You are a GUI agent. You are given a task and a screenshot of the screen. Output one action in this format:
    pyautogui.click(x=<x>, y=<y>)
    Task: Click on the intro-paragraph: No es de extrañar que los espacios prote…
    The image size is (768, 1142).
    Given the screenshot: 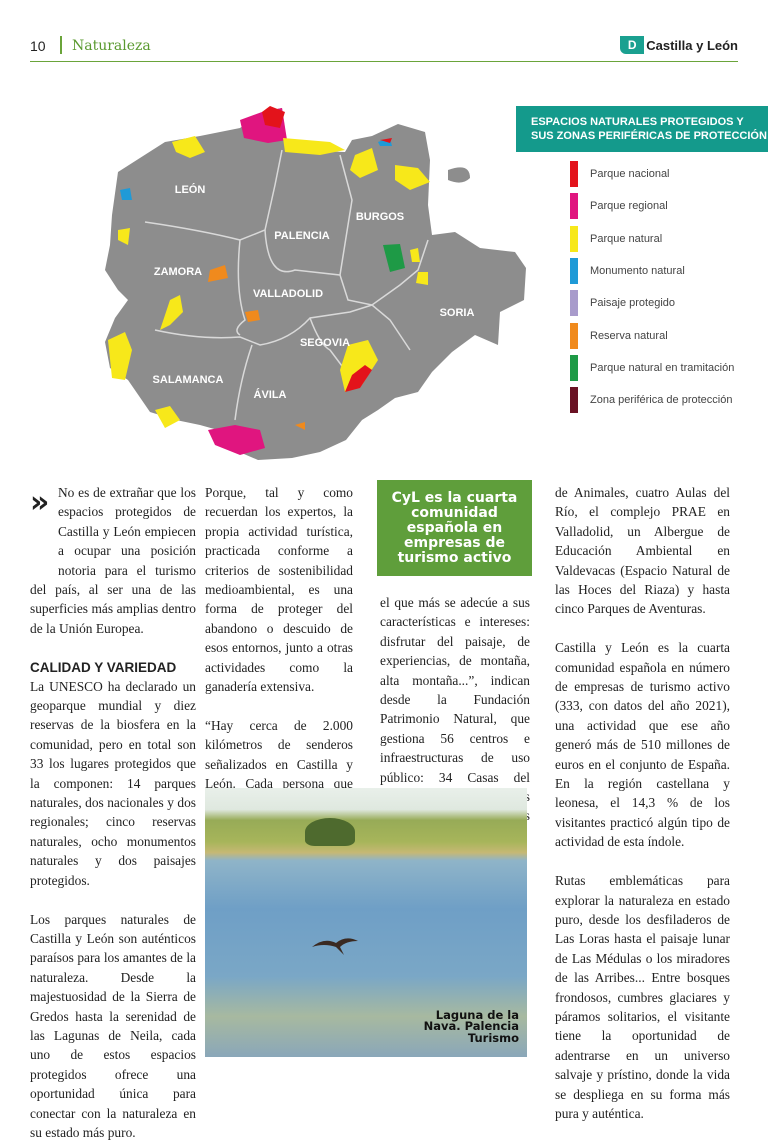 What is the action you would take?
    pyautogui.click(x=113, y=560)
    